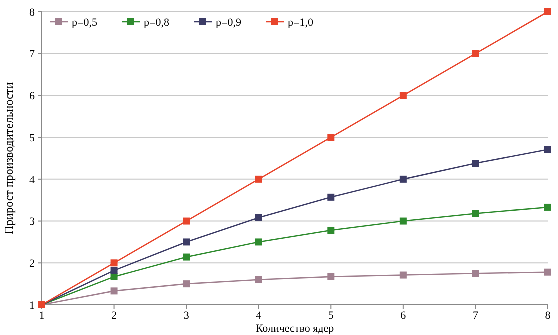 The width and height of the screenshot is (558, 335). I want to click on legend-label: p=0,9, so click(229, 22).